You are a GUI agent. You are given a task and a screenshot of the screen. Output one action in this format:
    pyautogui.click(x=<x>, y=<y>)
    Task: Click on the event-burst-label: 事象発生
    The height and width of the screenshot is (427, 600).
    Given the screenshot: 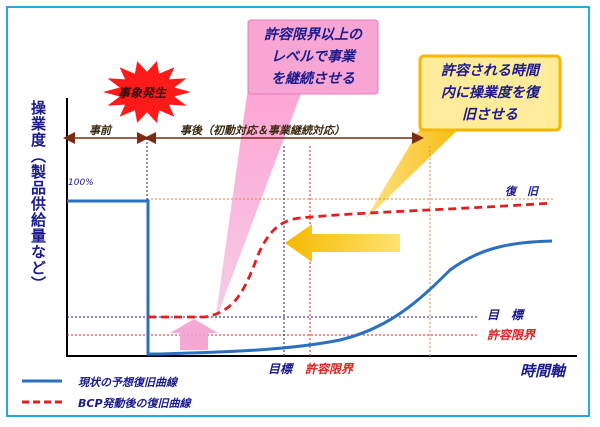 What is the action you would take?
    pyautogui.click(x=142, y=93)
    